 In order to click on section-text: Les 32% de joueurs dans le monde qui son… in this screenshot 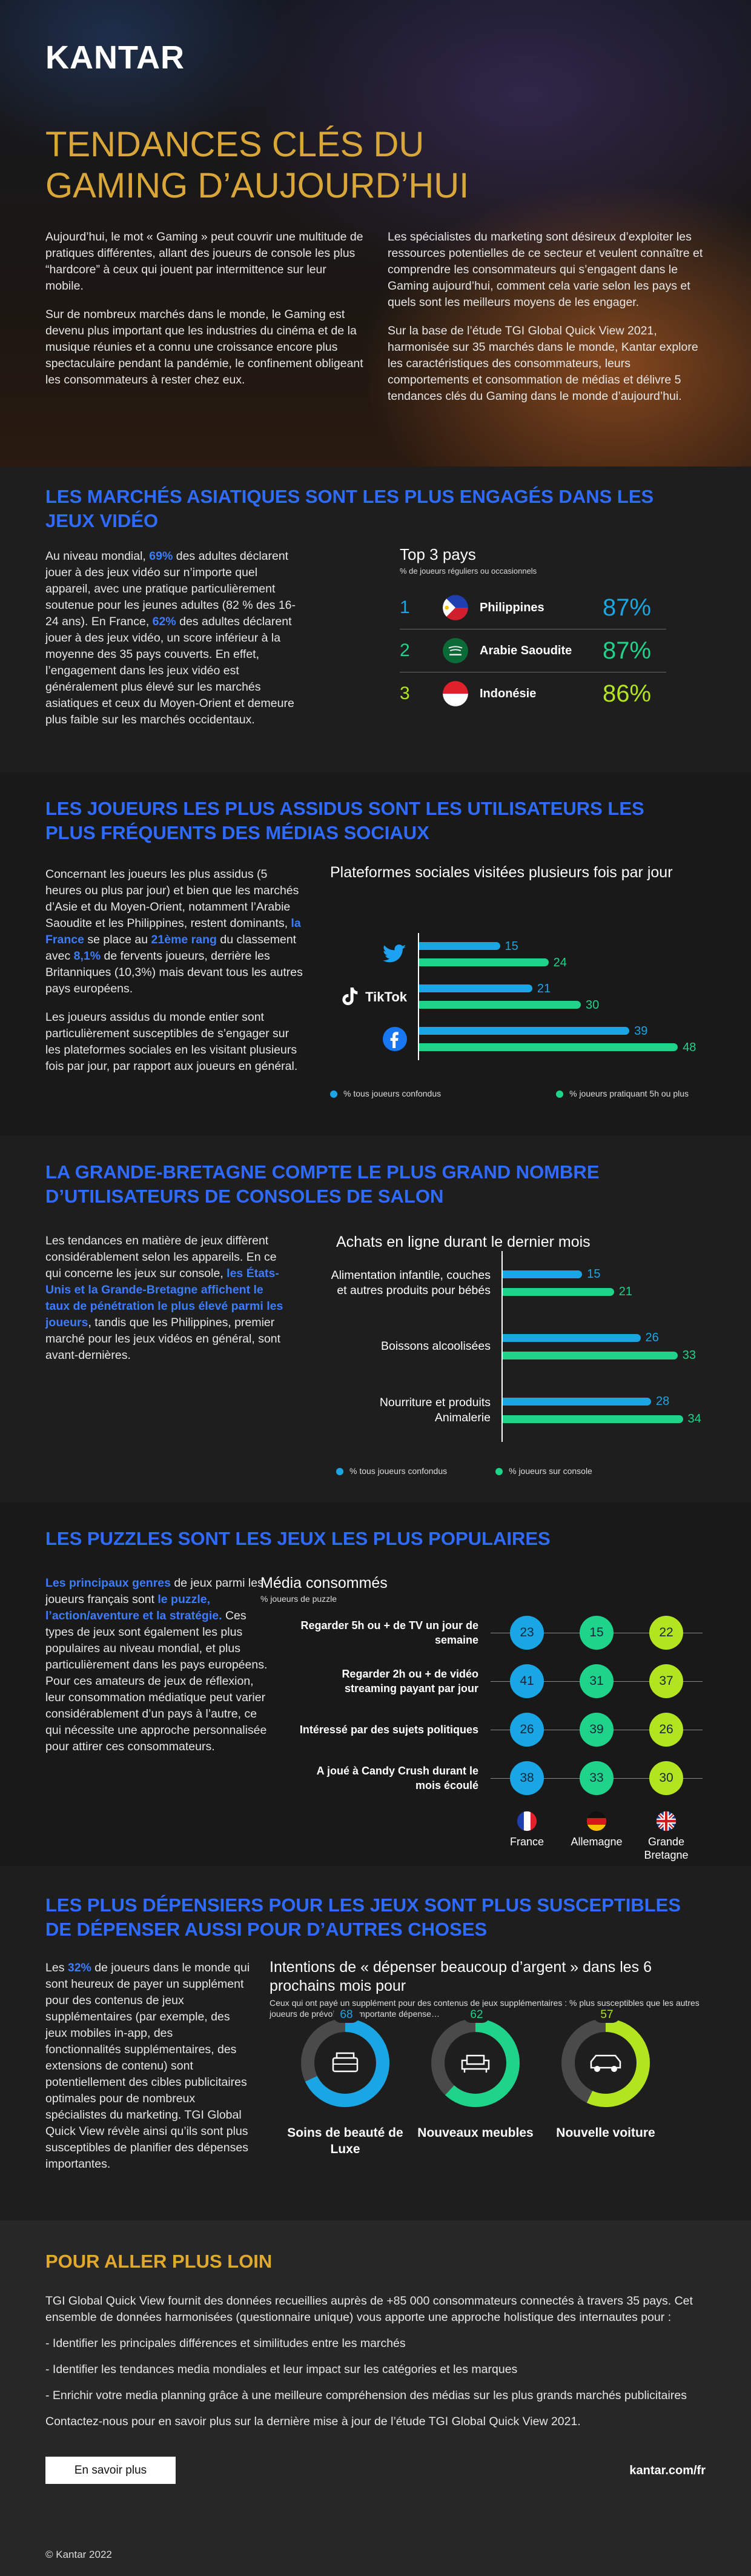, I will do `click(148, 2072)`.